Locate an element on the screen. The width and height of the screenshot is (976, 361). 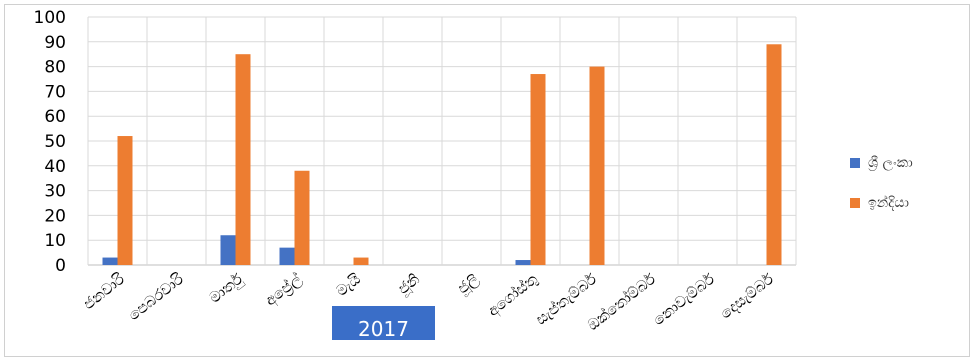
x-tick-label: ජූනි is located at coordinates (408, 284).